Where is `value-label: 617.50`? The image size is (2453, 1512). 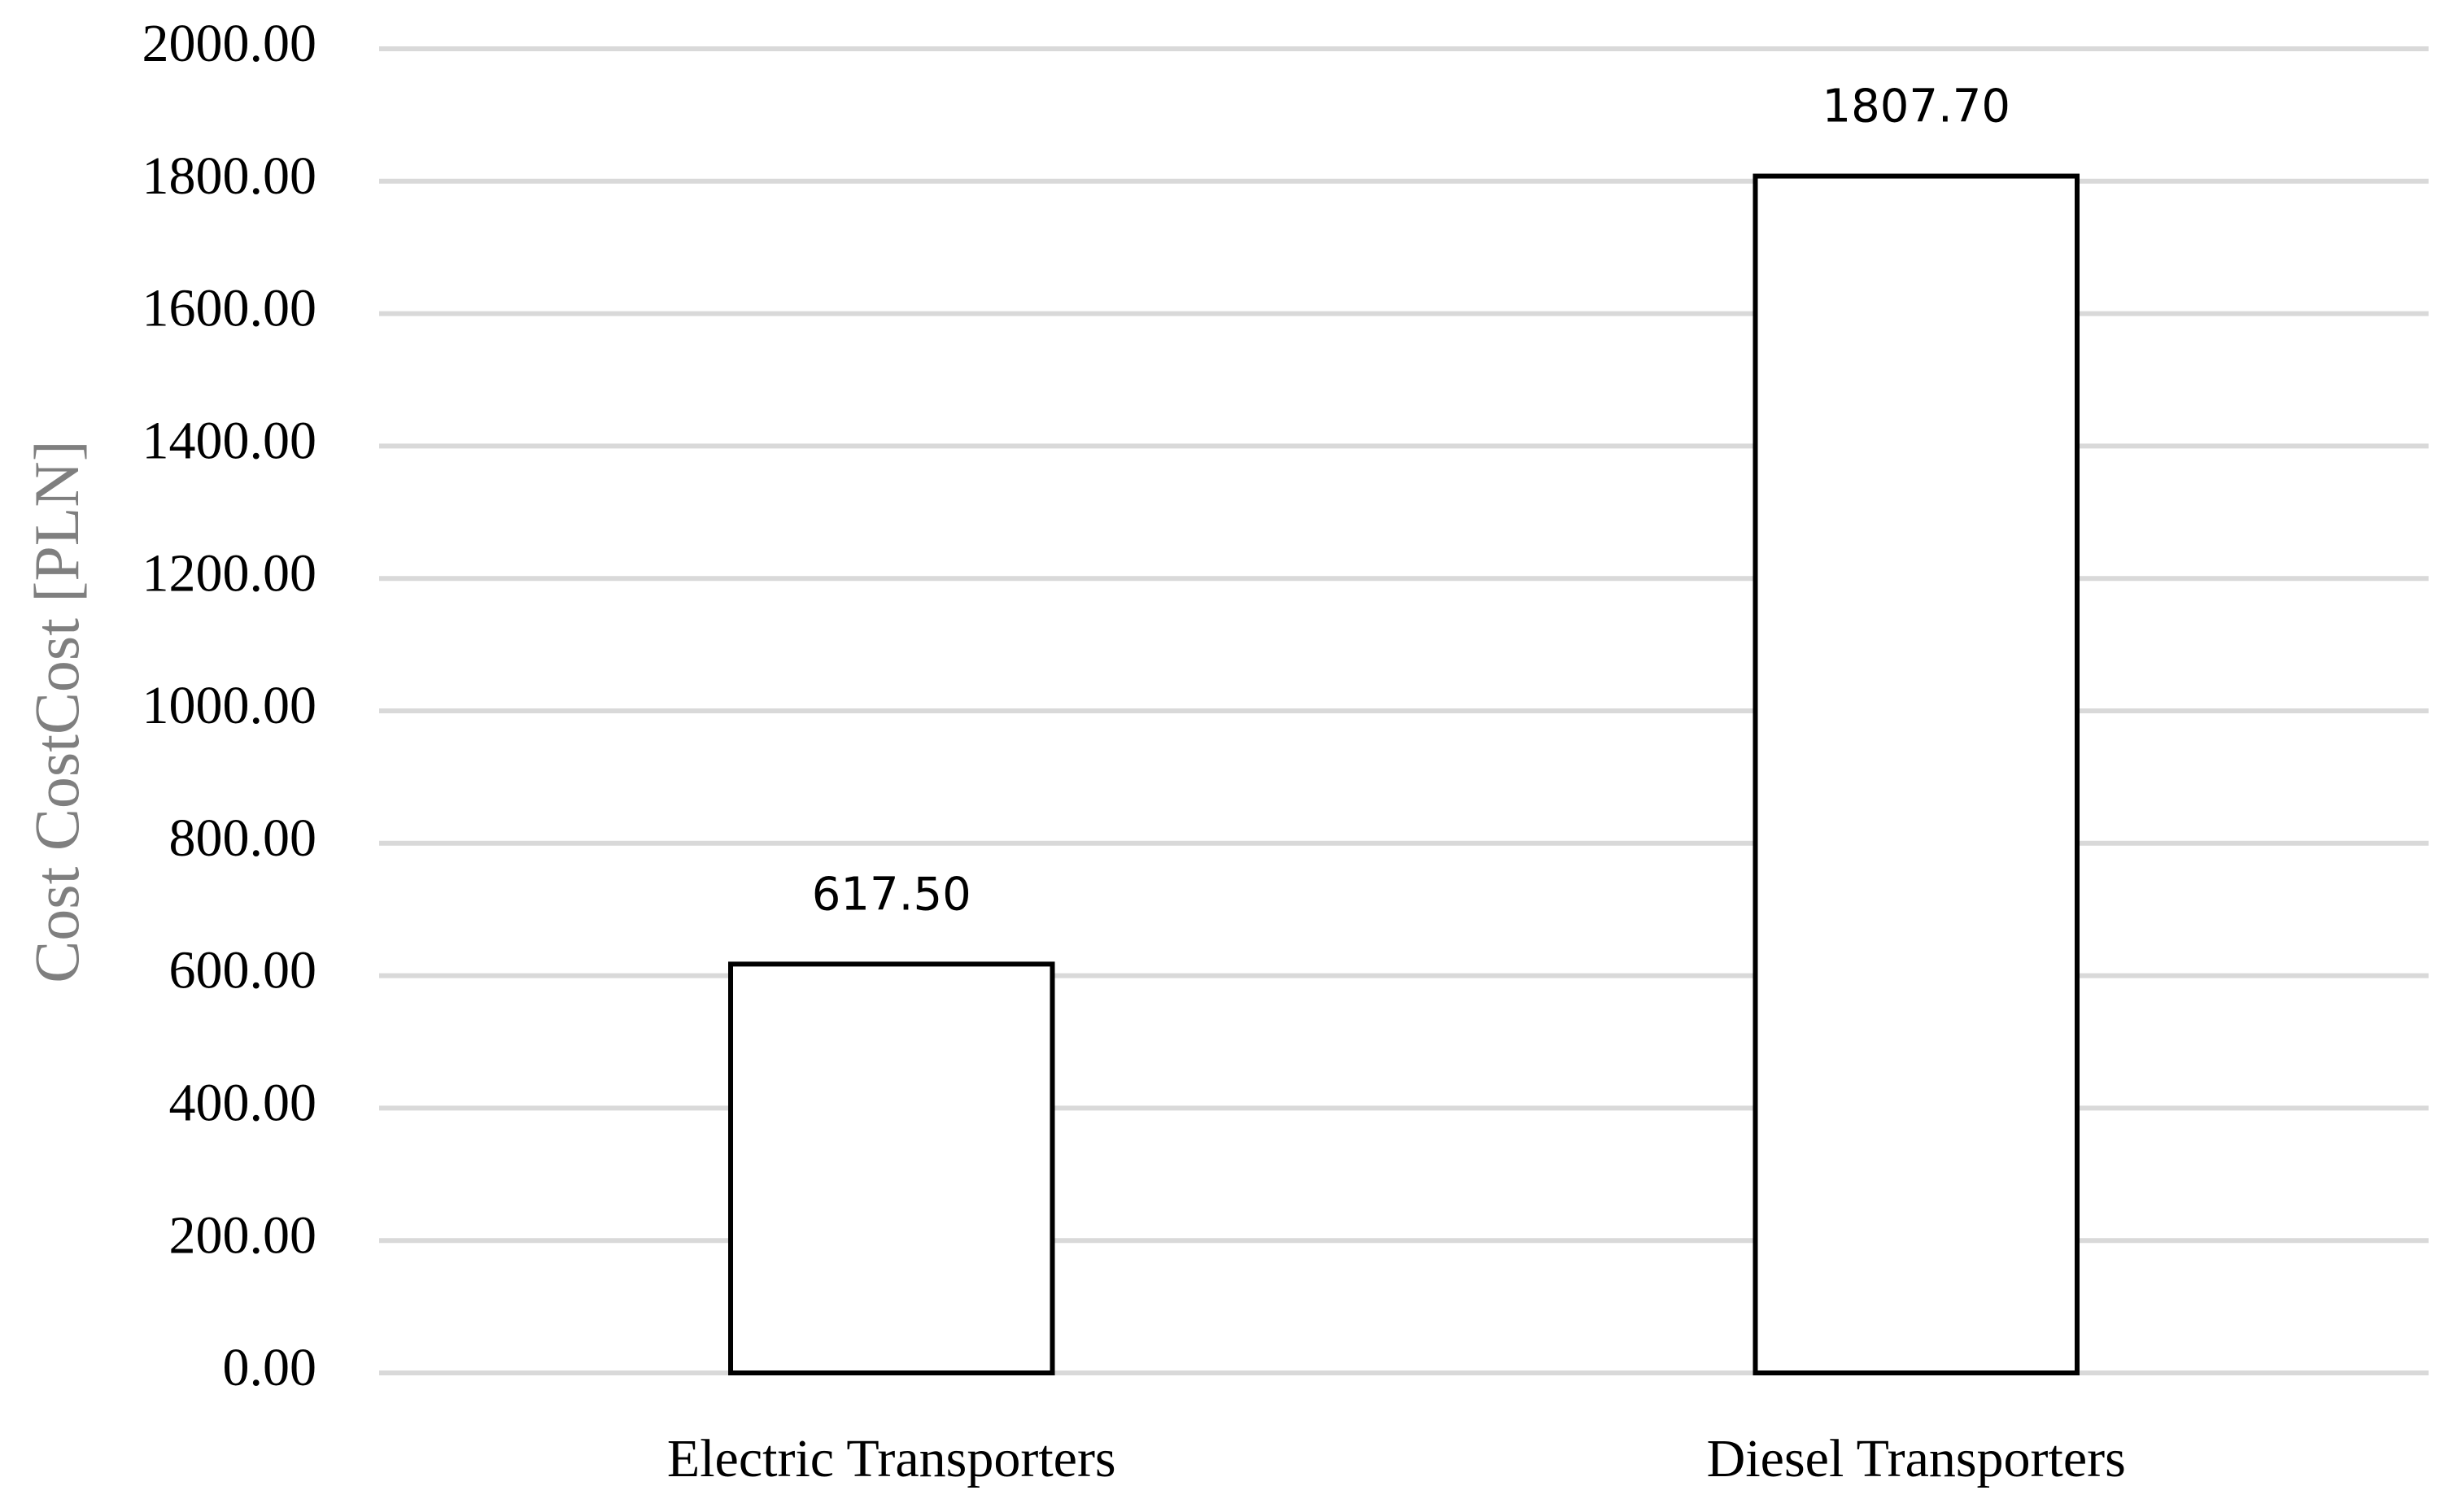
value-label: 617.50 is located at coordinates (892, 894).